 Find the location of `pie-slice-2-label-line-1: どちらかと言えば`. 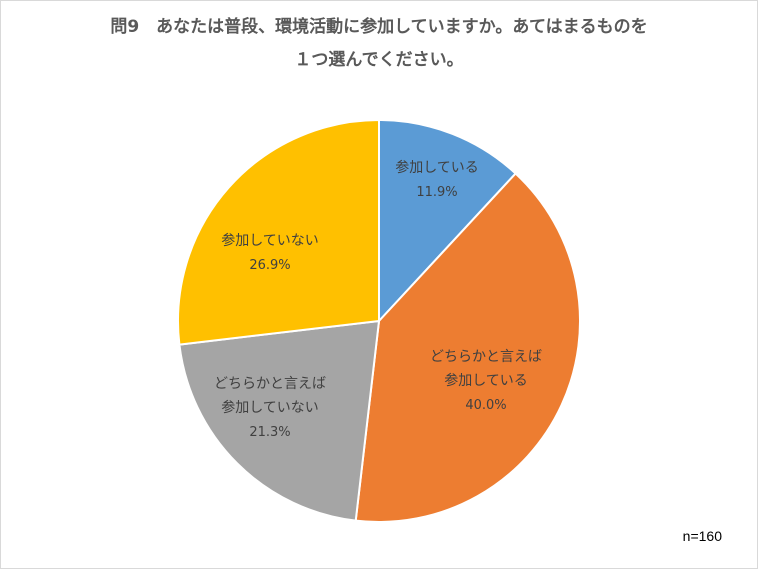

pie-slice-2-label-line-1: どちらかと言えば is located at coordinates (486, 357).